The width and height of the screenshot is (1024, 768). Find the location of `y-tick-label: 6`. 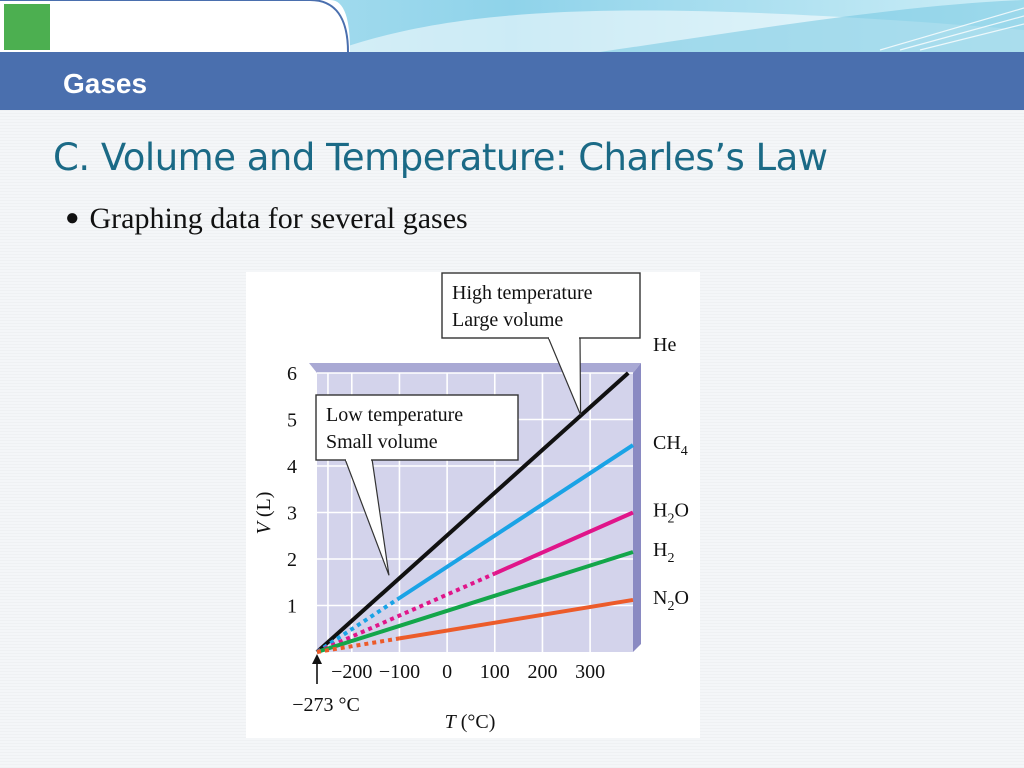

y-tick-label: 6 is located at coordinates (292, 374).